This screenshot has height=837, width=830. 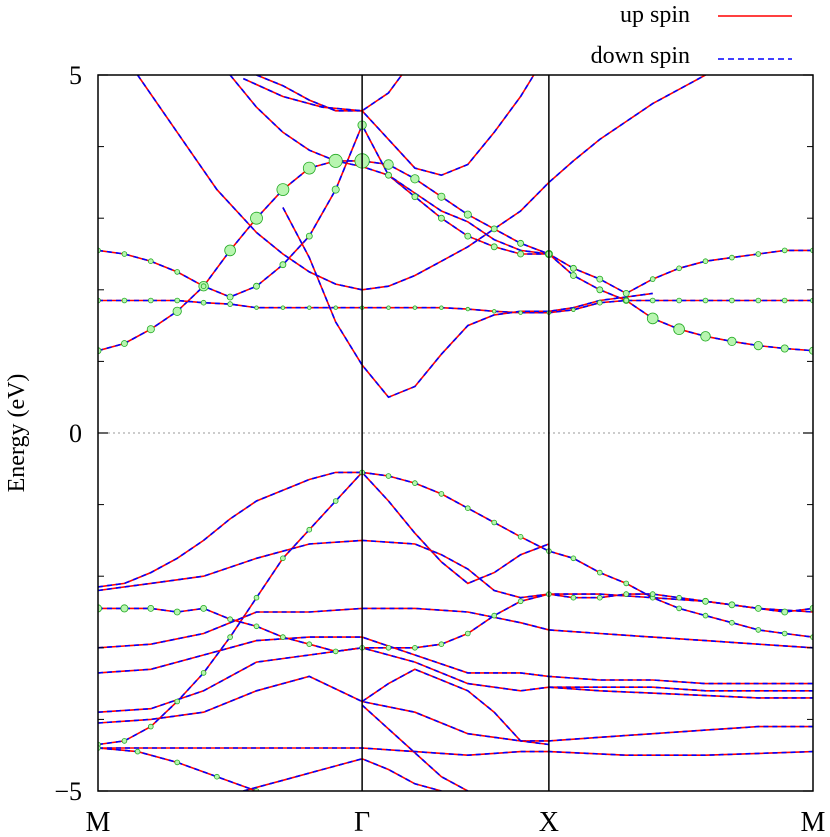 What do you see at coordinates (655, 15) in the screenshot?
I see `legend-label-up-spin: up spin` at bounding box center [655, 15].